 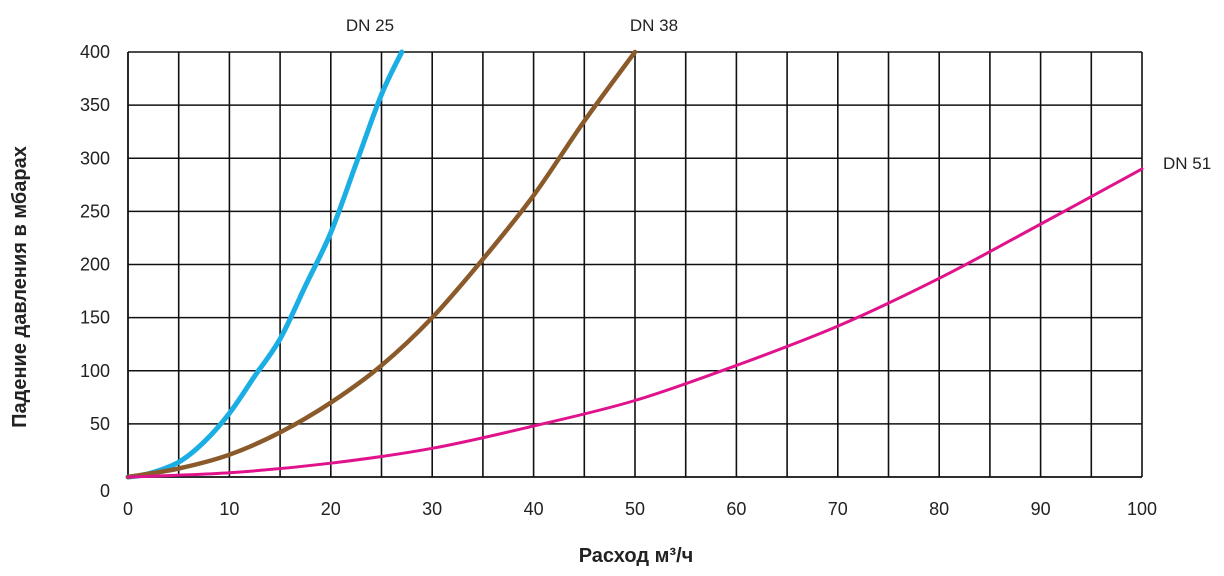 I want to click on x-tick-label: 0, so click(x=128, y=509).